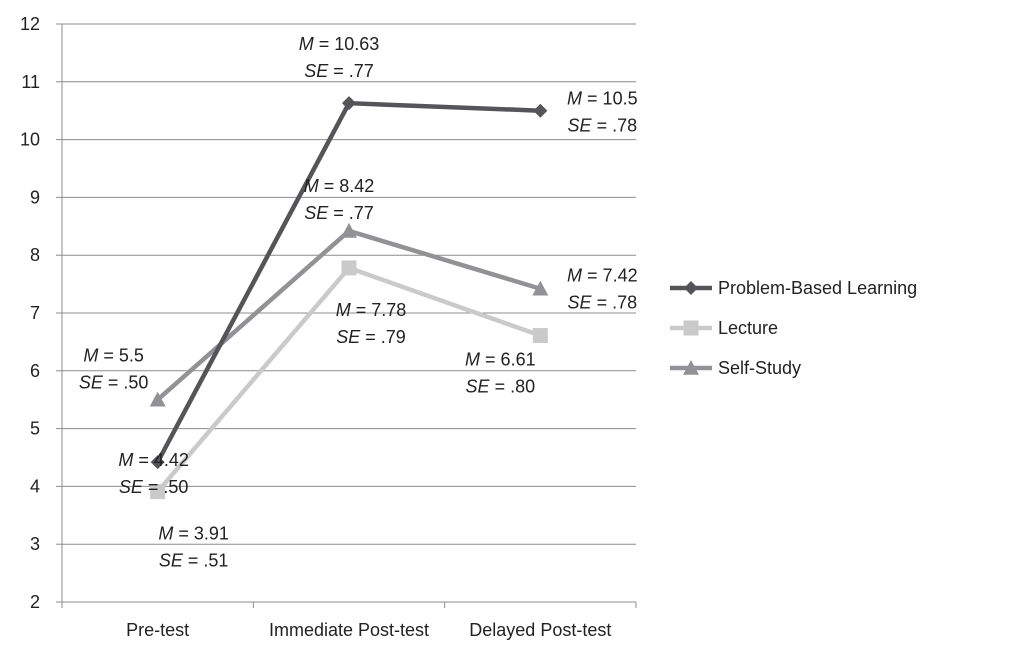 Image resolution: width=1024 pixels, height=652 pixels. I want to click on legend: Problem-Based Learning Lecture Self-Study, so click(793, 328).